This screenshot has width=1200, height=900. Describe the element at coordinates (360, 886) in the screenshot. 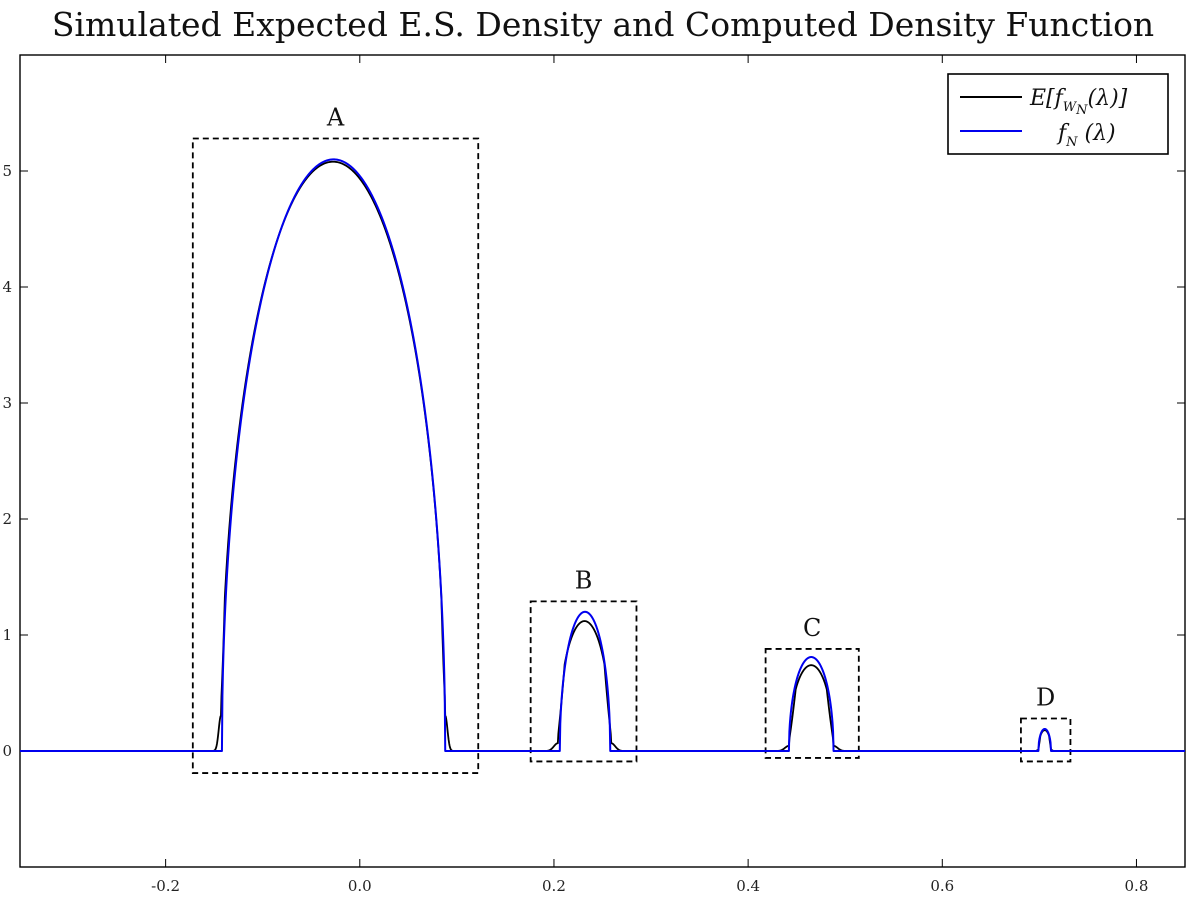

I see `x-tick-label: 0.0` at that location.